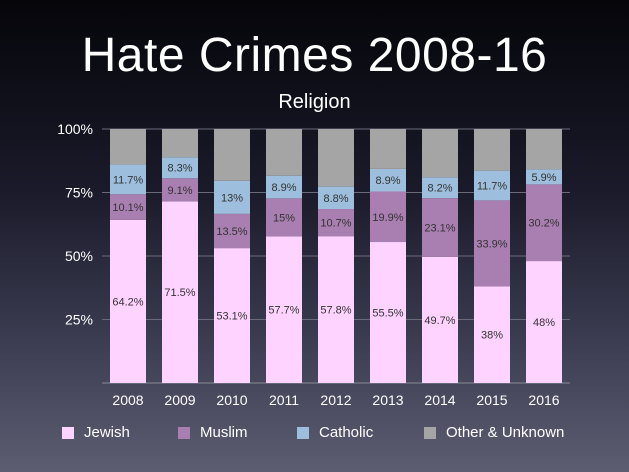 The height and width of the screenshot is (472, 629). Describe the element at coordinates (543, 400) in the screenshot. I see `x-tick-label: 2016` at that location.